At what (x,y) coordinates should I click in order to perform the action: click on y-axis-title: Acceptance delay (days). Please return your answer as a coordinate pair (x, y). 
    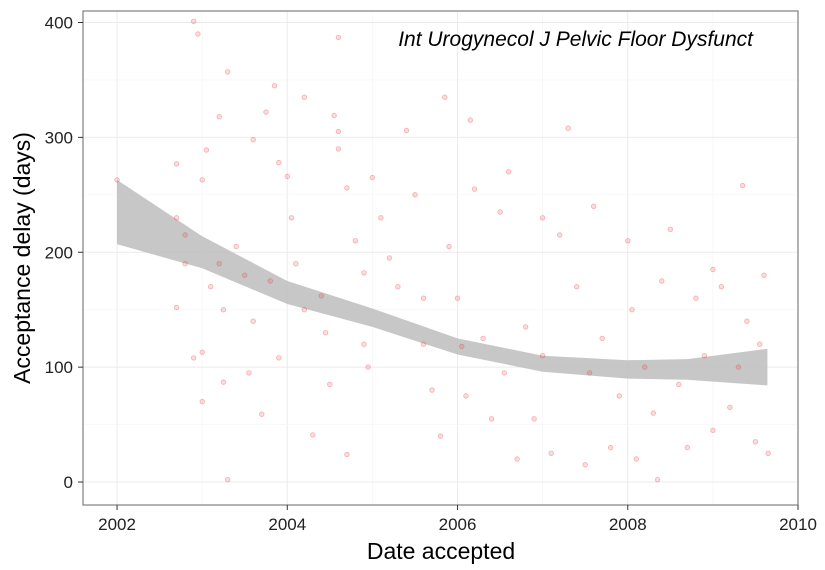
    Looking at the image, I should click on (22, 258).